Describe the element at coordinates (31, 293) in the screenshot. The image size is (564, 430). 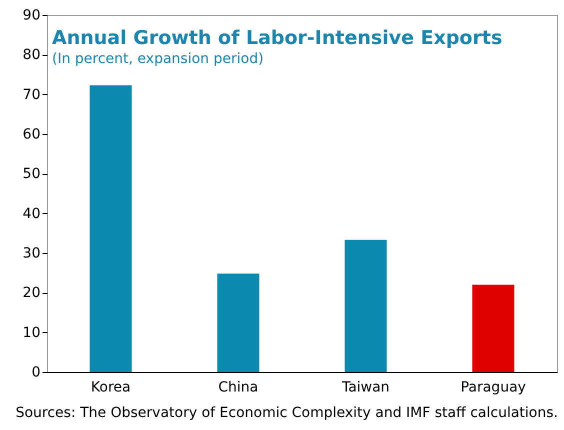
I see `y-tick-label: 20` at that location.